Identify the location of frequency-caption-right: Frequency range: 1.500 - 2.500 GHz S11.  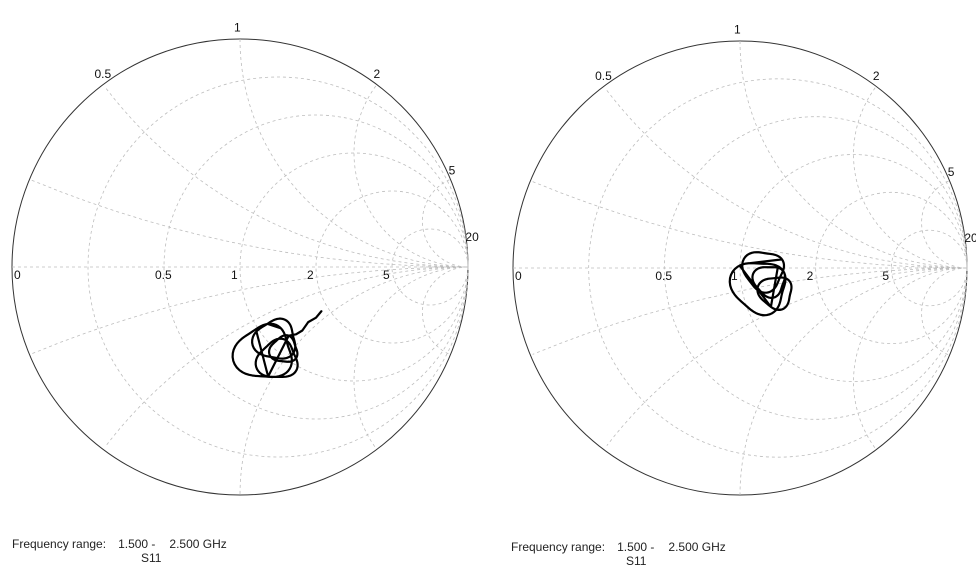
(618, 554).